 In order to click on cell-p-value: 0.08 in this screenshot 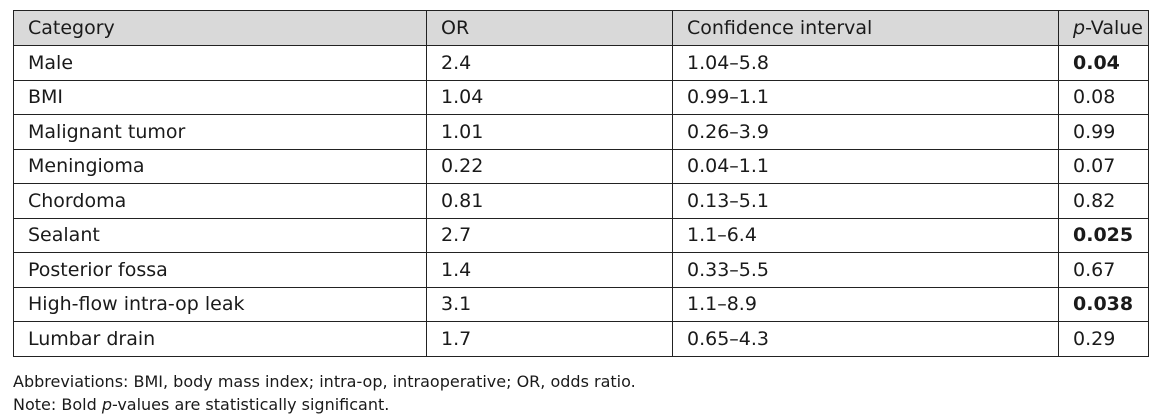, I will do `click(1103, 97)`.